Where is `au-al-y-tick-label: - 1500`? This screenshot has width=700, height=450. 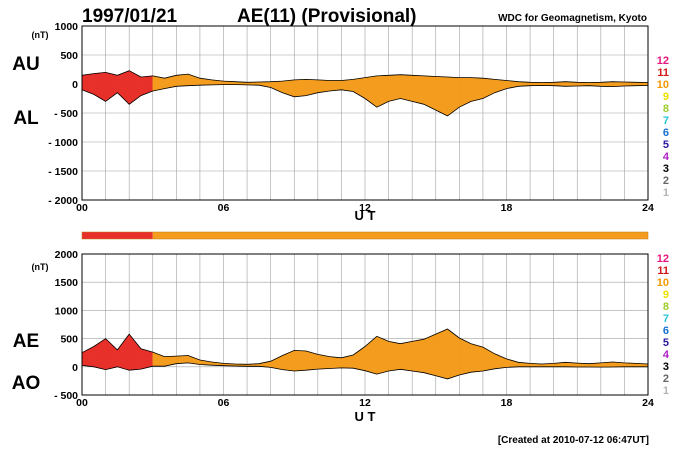
au-al-y-tick-label: - 1500 is located at coordinates (63, 172).